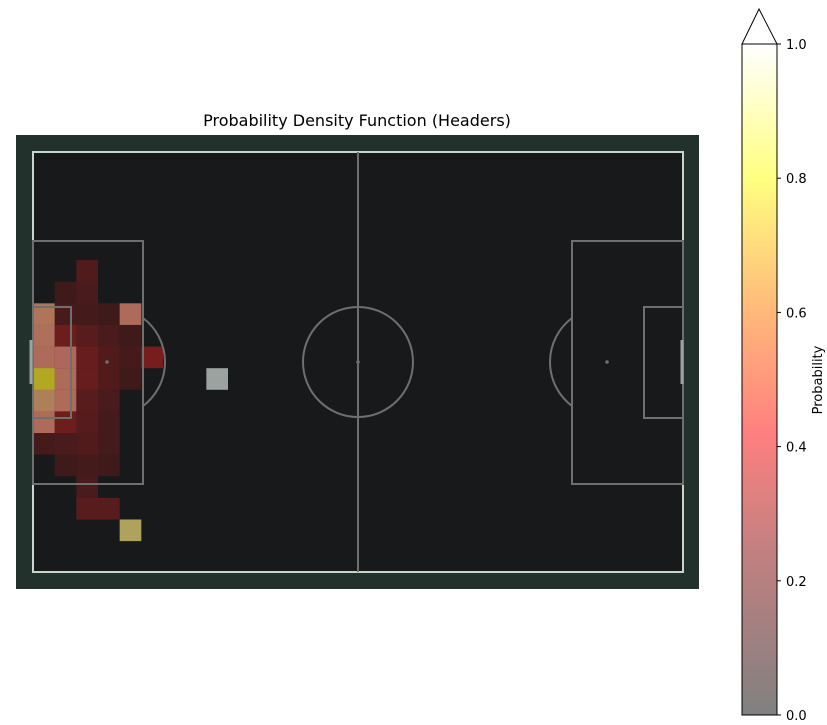  Describe the element at coordinates (607, 362) in the screenshot. I see `right-penalty-spot` at that location.